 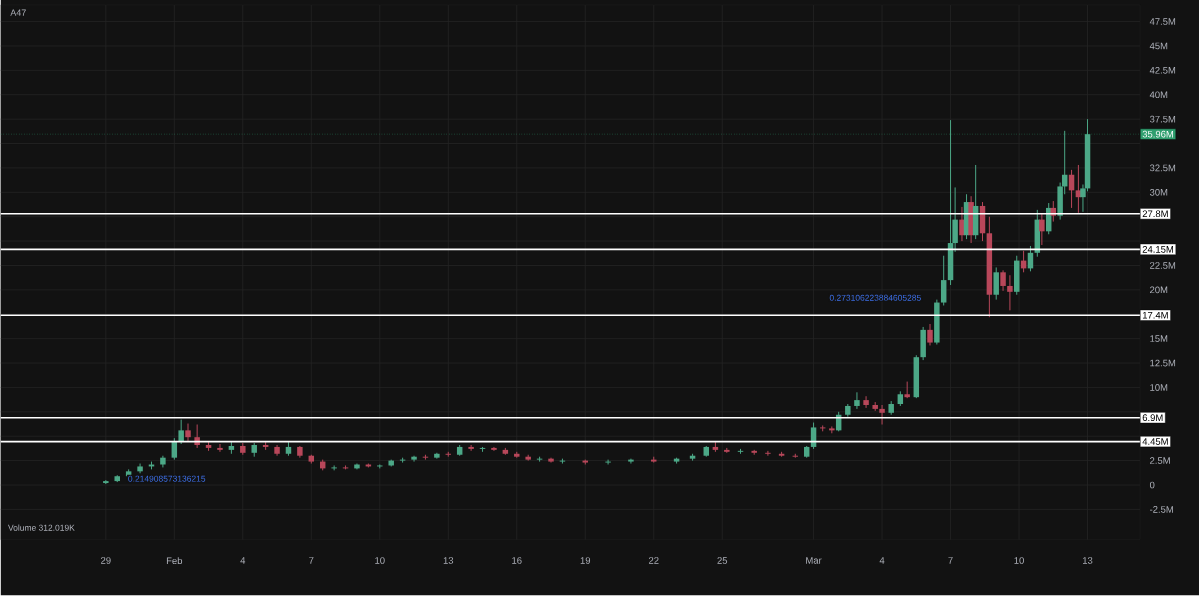 What do you see at coordinates (1158, 192) in the screenshot?
I see `y-tick-label: 30M` at bounding box center [1158, 192].